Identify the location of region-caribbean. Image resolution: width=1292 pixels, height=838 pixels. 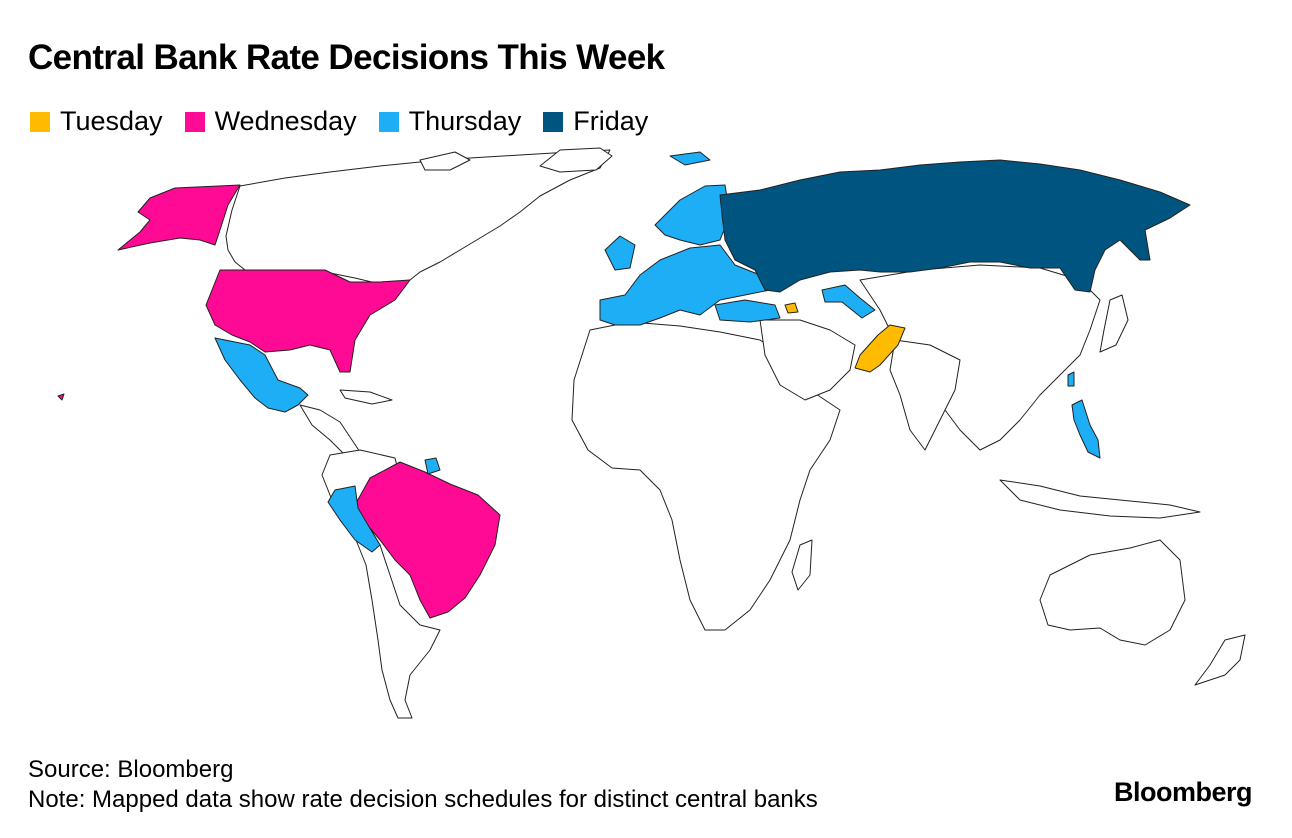
(366, 397).